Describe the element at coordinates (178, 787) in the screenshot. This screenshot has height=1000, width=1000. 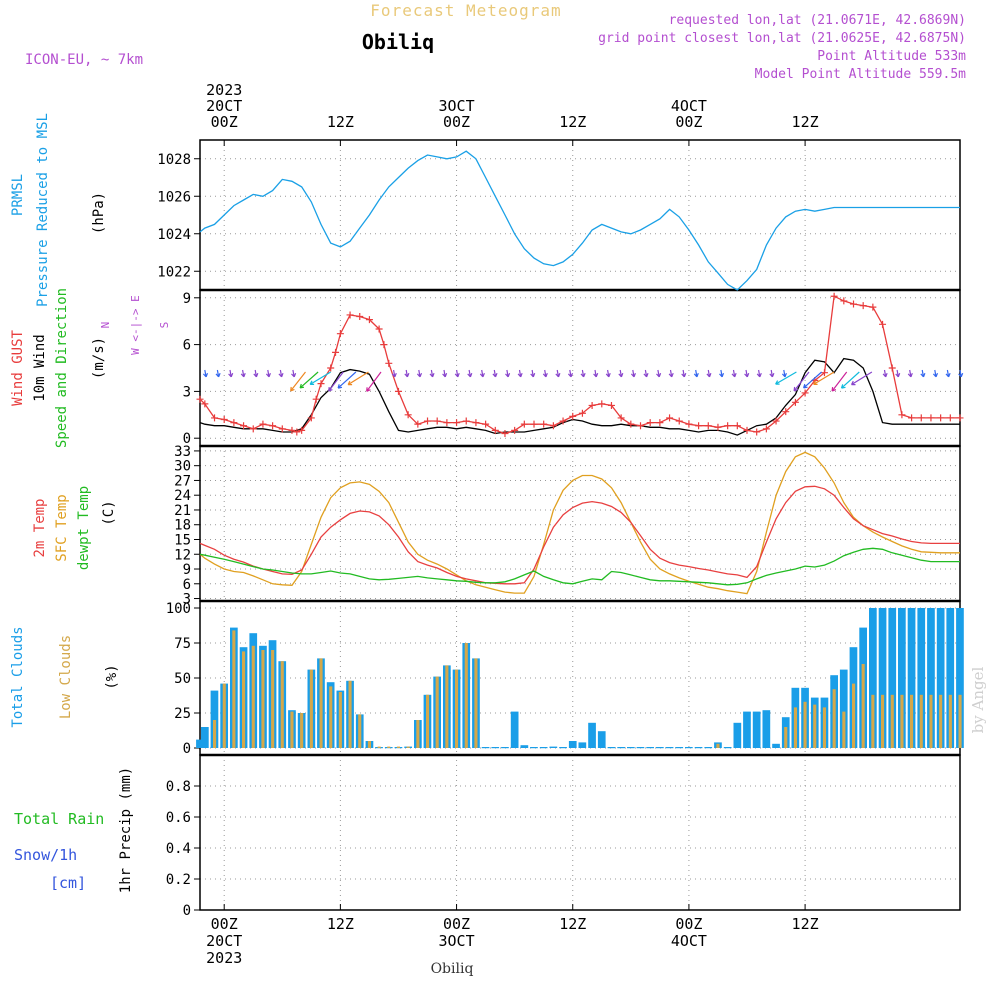
I see `y-tick-label: 0.8` at that location.